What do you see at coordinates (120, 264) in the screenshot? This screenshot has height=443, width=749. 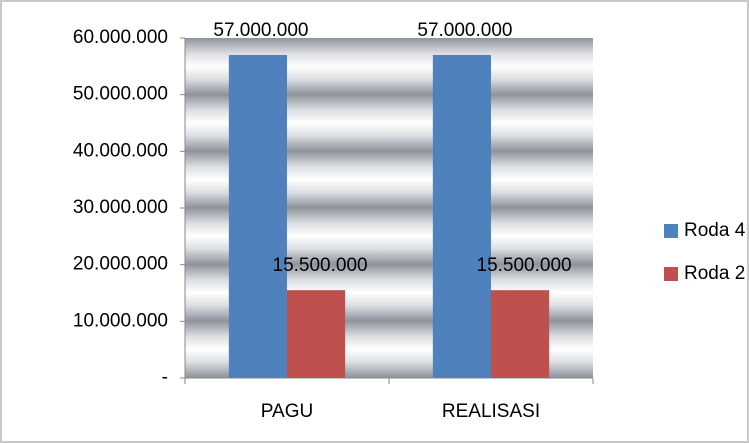 I see `y-tick-label: 20.000.000` at bounding box center [120, 264].